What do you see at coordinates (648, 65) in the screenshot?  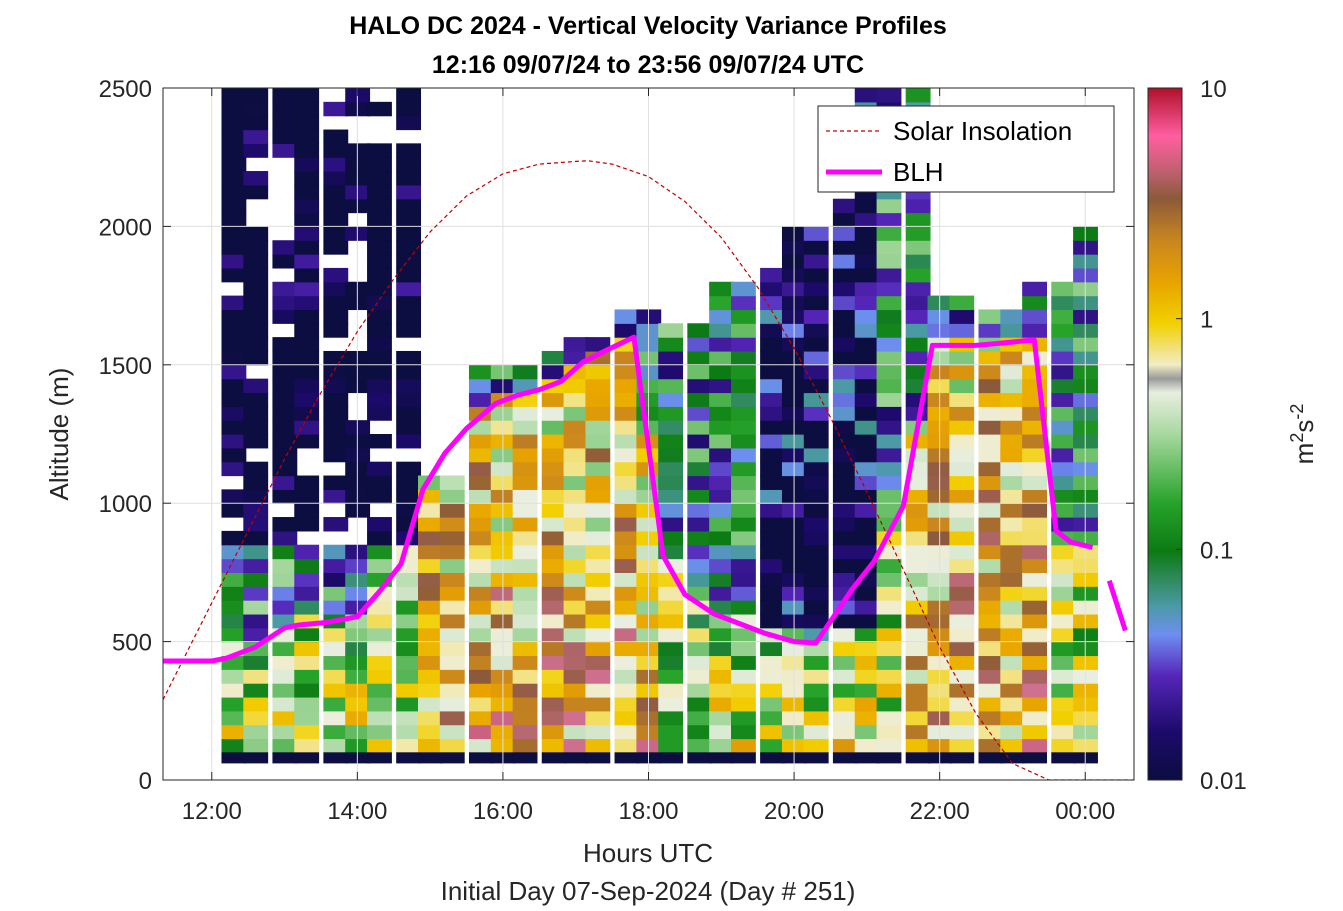 I see `chart-title-line2: 12:16 09/07/24 to 23:56 09/07/24 UTC` at bounding box center [648, 65].